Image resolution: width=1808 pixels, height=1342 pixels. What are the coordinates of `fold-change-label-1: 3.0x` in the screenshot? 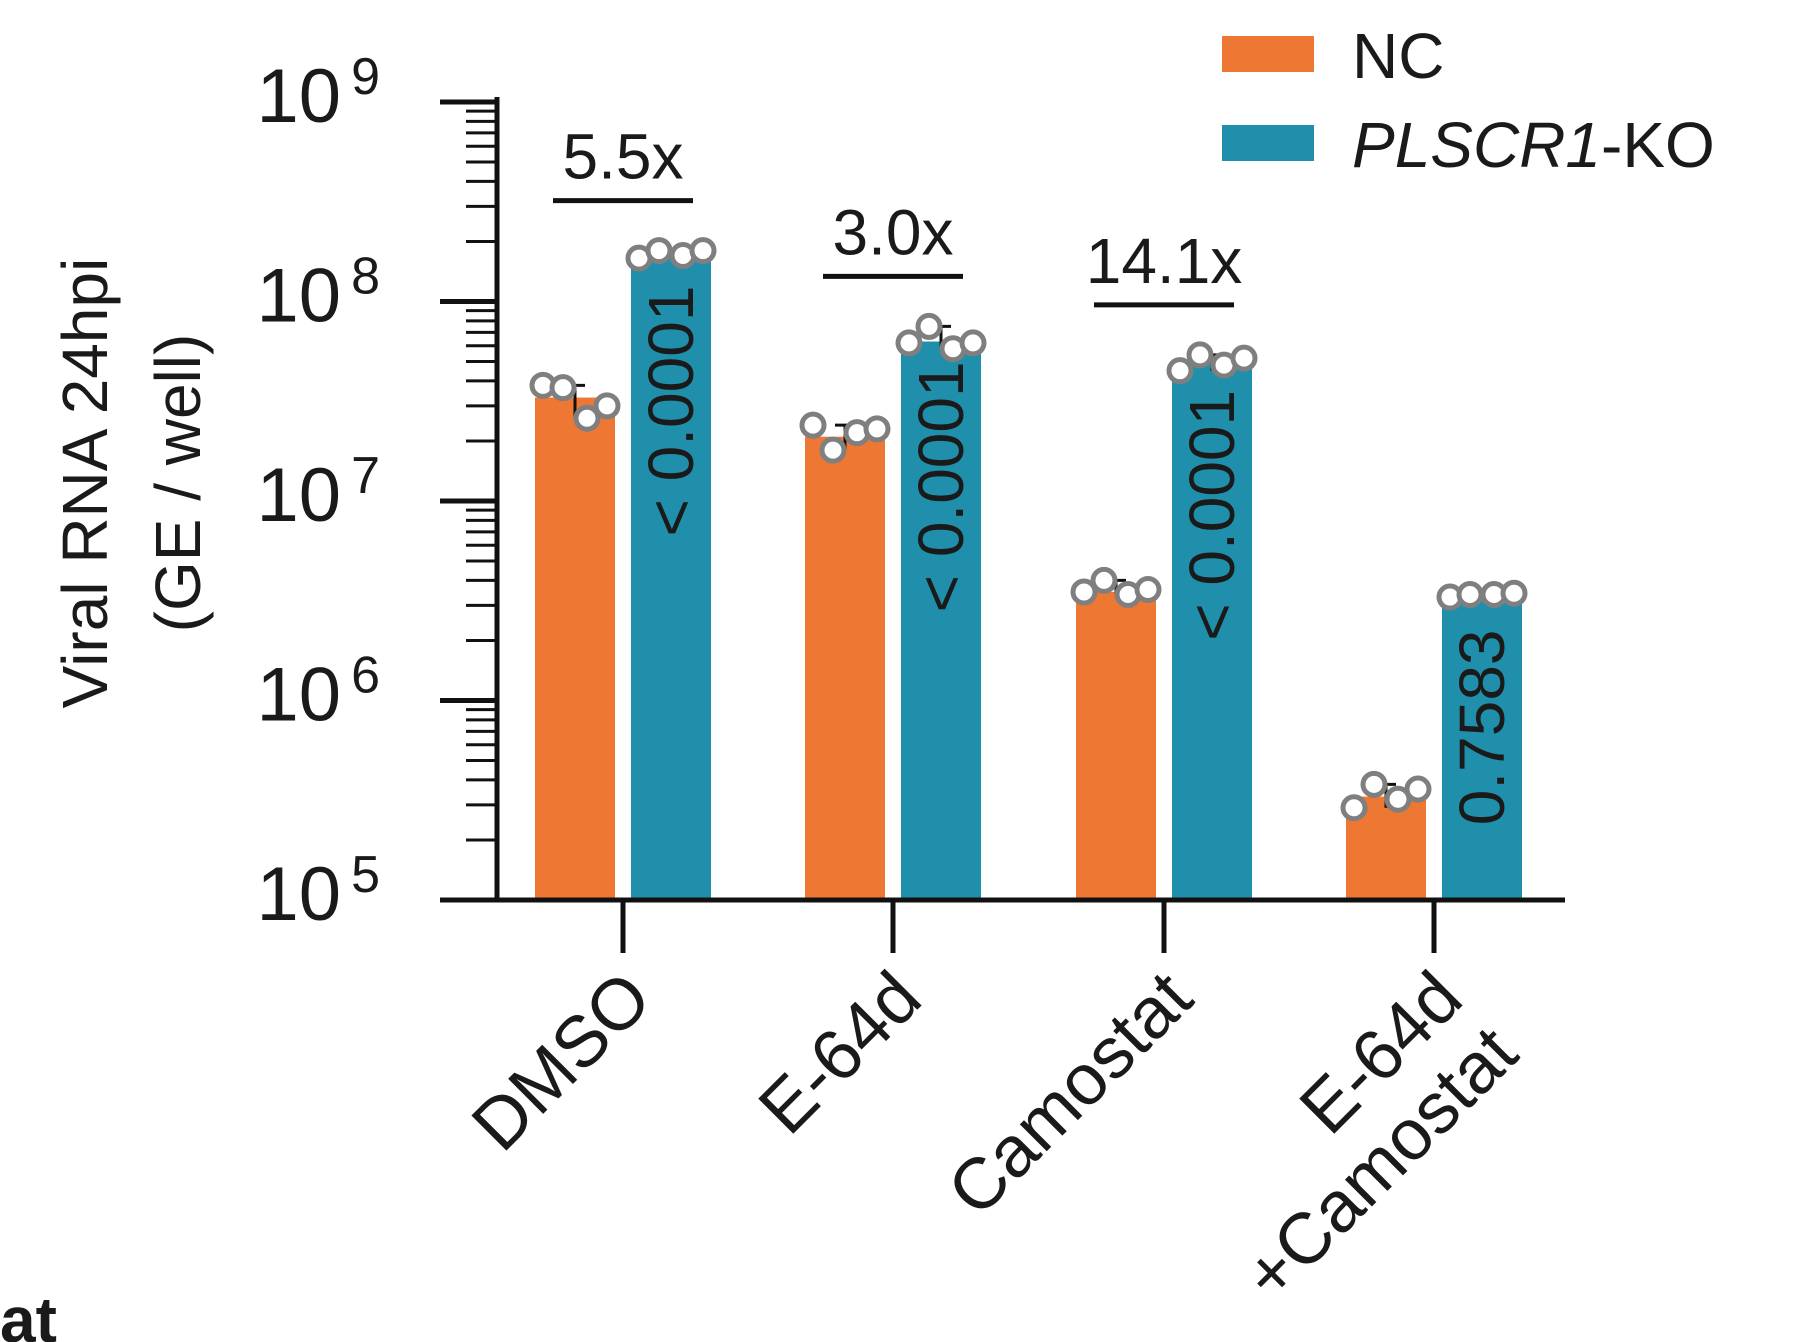 It's located at (893, 232).